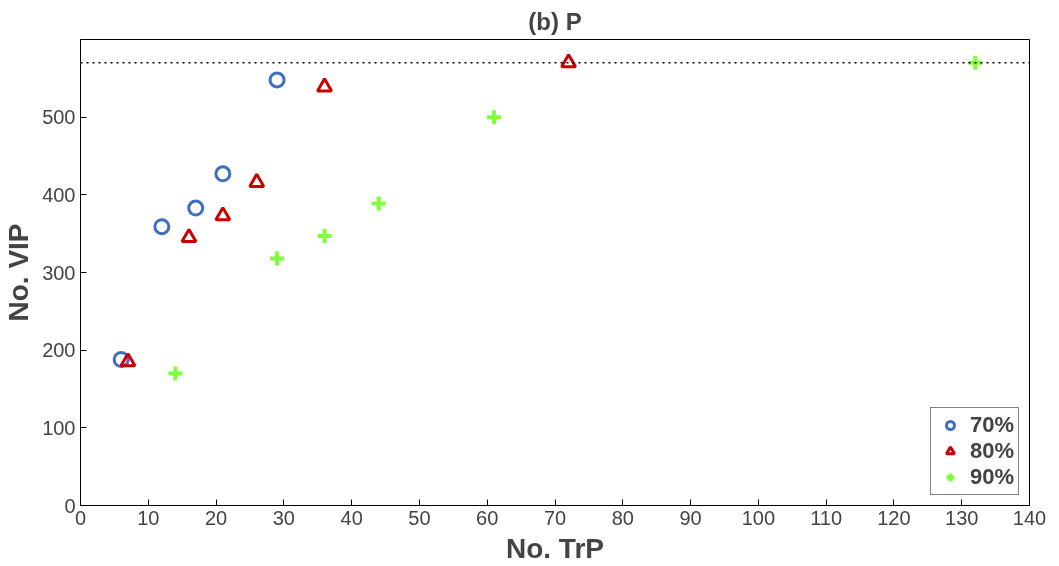  What do you see at coordinates (148, 517) in the screenshot?
I see `x-tick-label: 10` at bounding box center [148, 517].